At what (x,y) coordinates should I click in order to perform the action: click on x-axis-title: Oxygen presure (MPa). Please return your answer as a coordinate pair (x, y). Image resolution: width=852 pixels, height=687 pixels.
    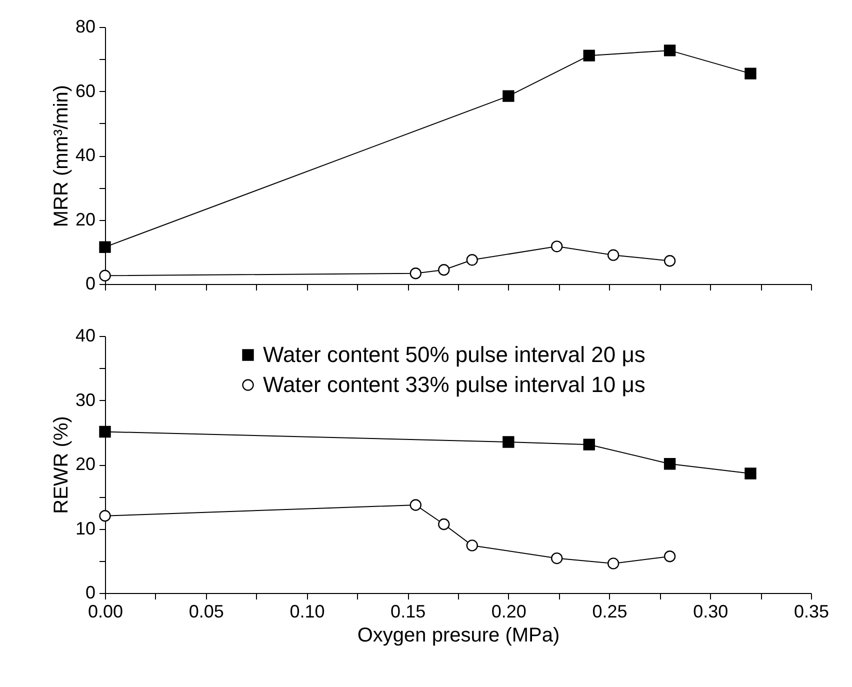
    Looking at the image, I should click on (458, 635).